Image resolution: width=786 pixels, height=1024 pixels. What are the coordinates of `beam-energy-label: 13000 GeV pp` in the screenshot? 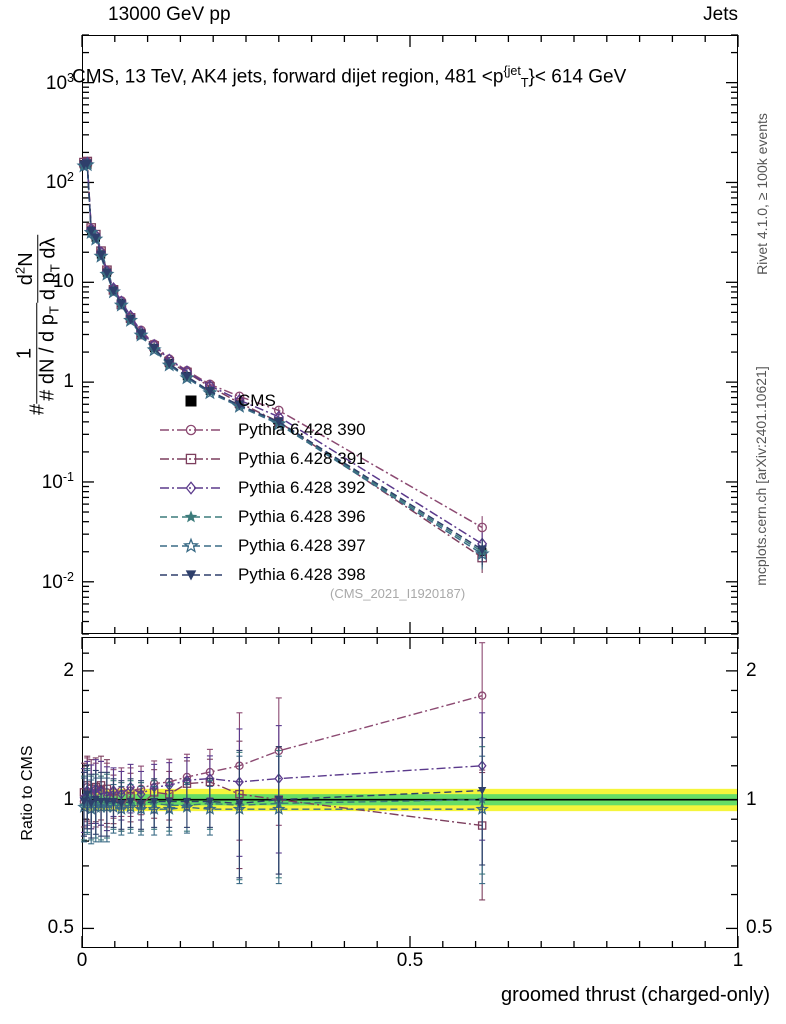 It's located at (169, 14).